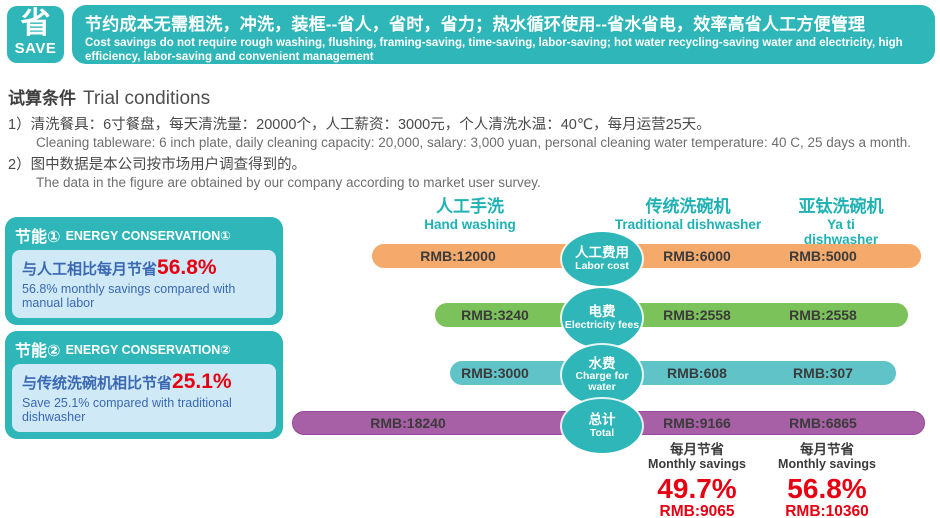 Image resolution: width=940 pixels, height=518 pixels. I want to click on water-label-circle: 水费 Charge for water, so click(602, 375).